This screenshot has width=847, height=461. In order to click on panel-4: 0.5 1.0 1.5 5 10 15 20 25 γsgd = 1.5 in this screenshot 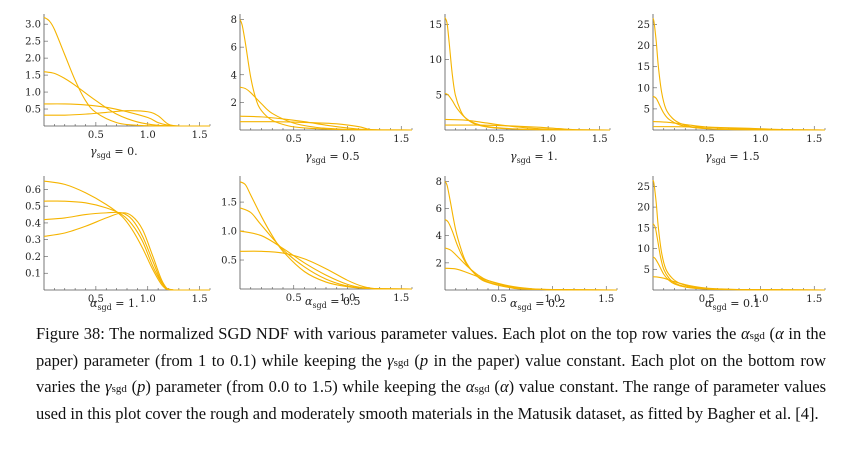, I will do `click(731, 89)`.